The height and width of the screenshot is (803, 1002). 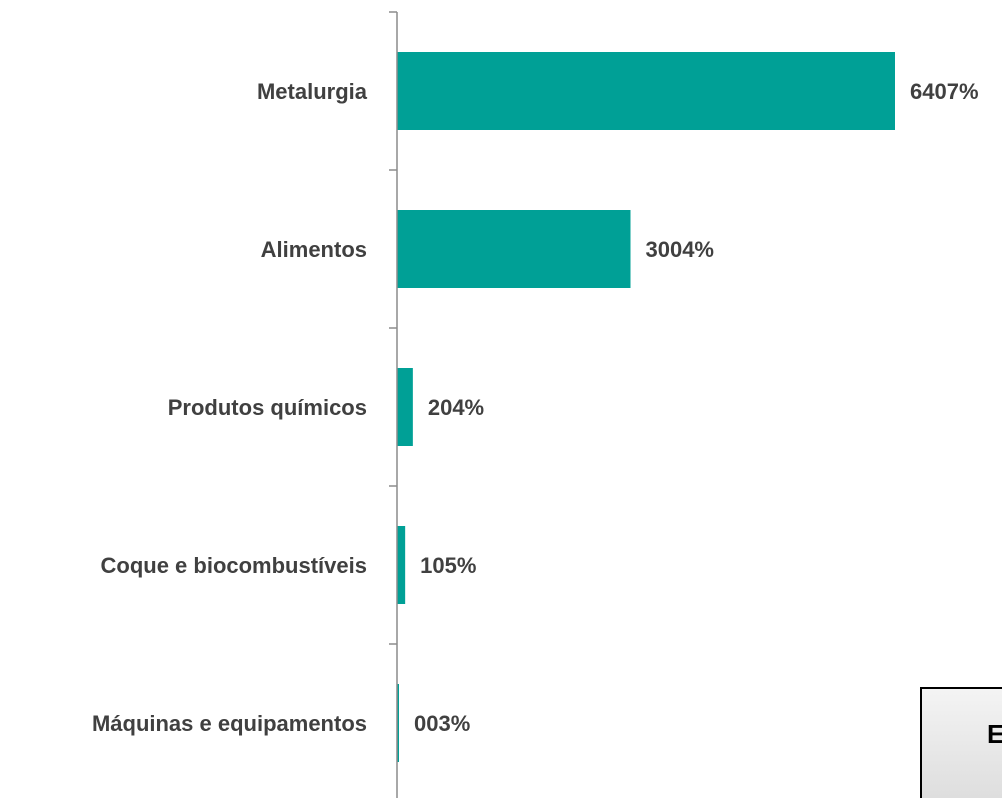 What do you see at coordinates (994, 734) in the screenshot?
I see `overlay-box-text: E` at bounding box center [994, 734].